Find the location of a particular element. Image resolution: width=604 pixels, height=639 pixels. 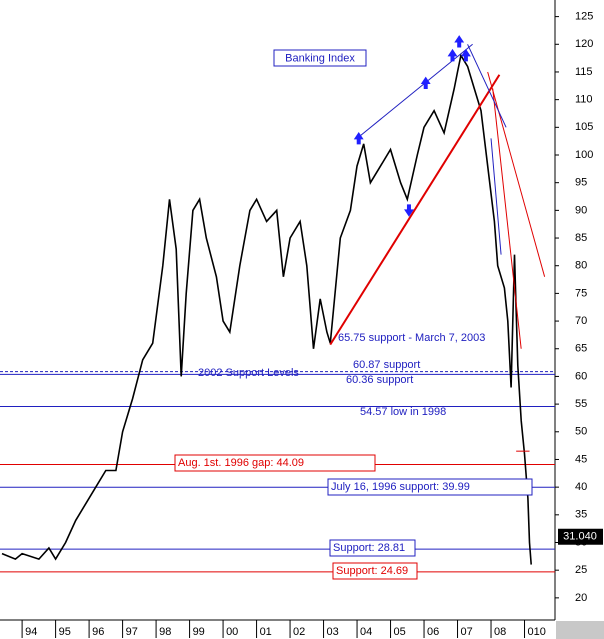

y-tick-label: 95 is located at coordinates (581, 183).